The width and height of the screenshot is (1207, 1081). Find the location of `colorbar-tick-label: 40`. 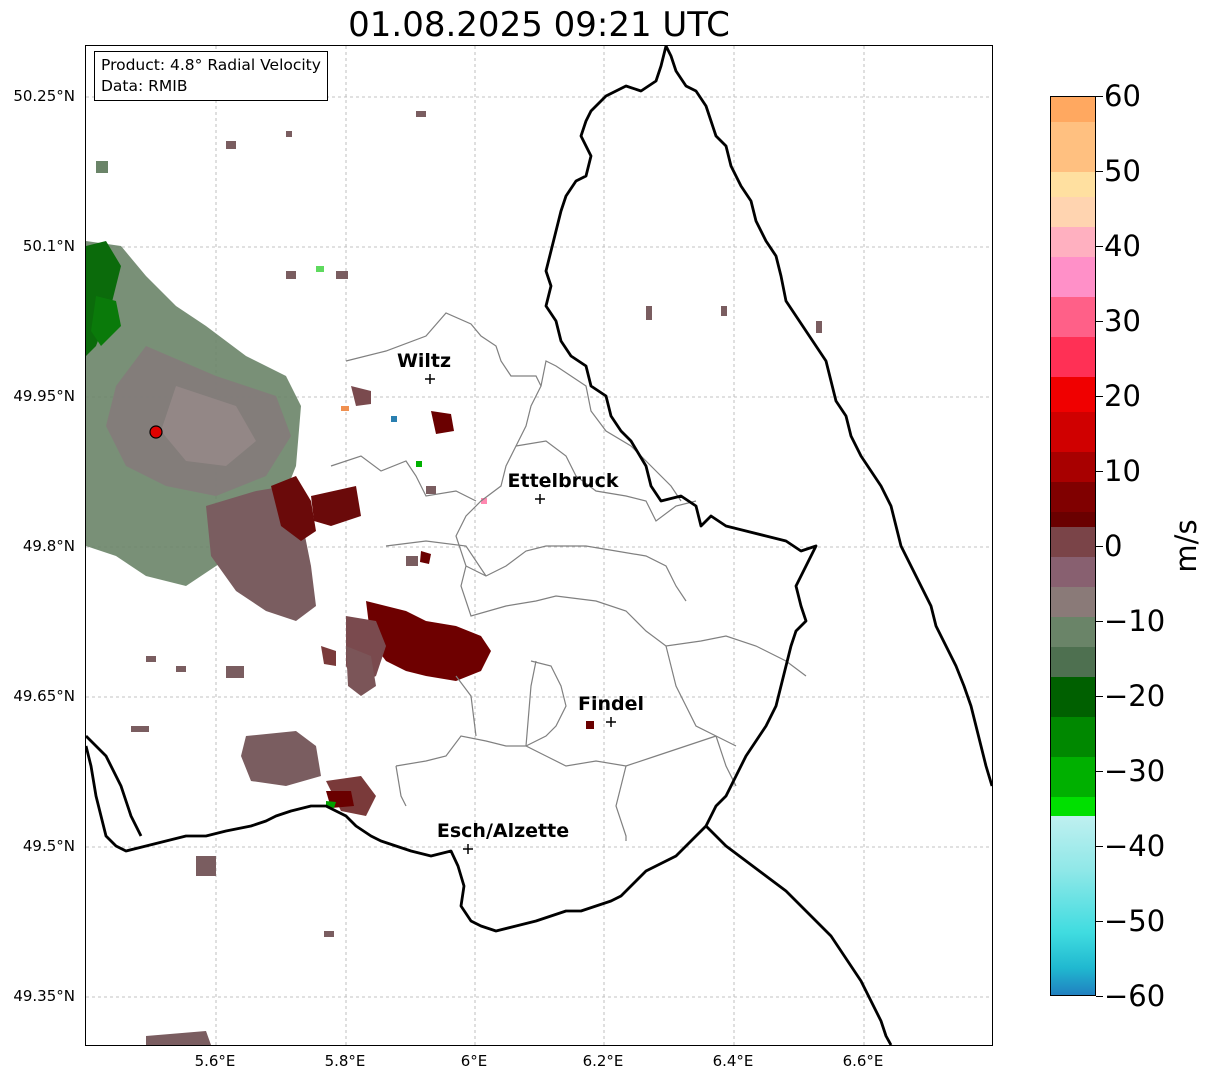

colorbar-tick-label: 40 is located at coordinates (1122, 246).